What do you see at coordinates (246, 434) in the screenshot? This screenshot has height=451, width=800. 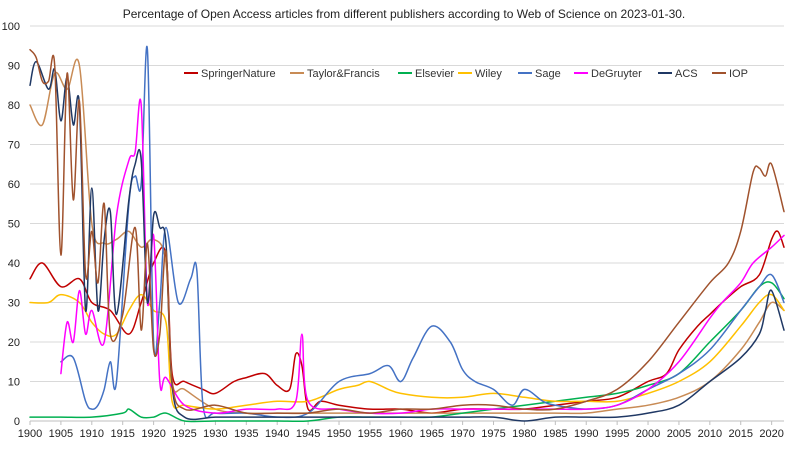 I see `x-tick-label: 1935` at bounding box center [246, 434].